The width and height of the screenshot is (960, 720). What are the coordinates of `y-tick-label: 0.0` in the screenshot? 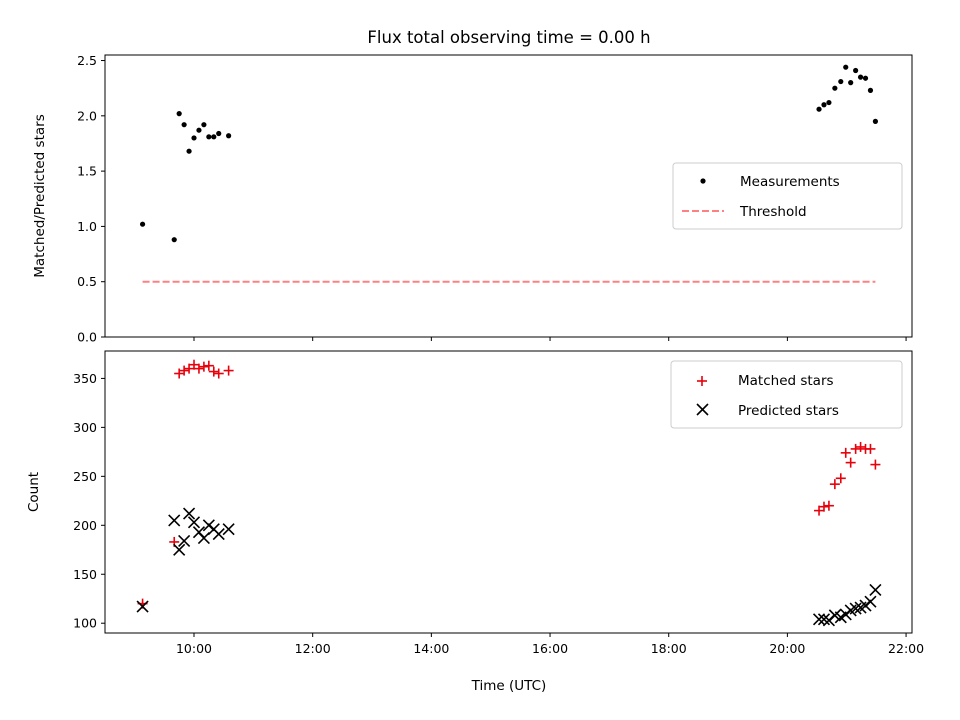 It's located at (87, 337).